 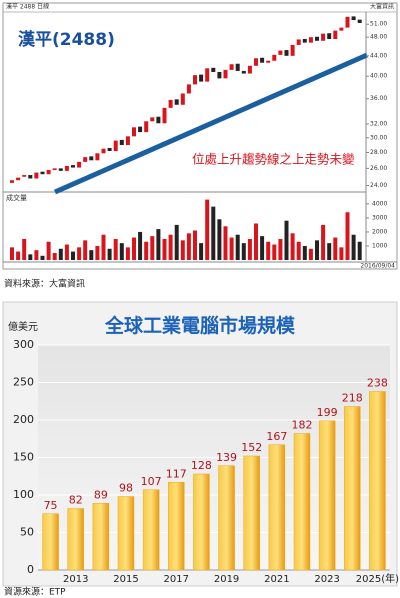 What do you see at coordinates (200, 325) in the screenshot?
I see `bar-title: 全球工業電腦市場規模` at bounding box center [200, 325].